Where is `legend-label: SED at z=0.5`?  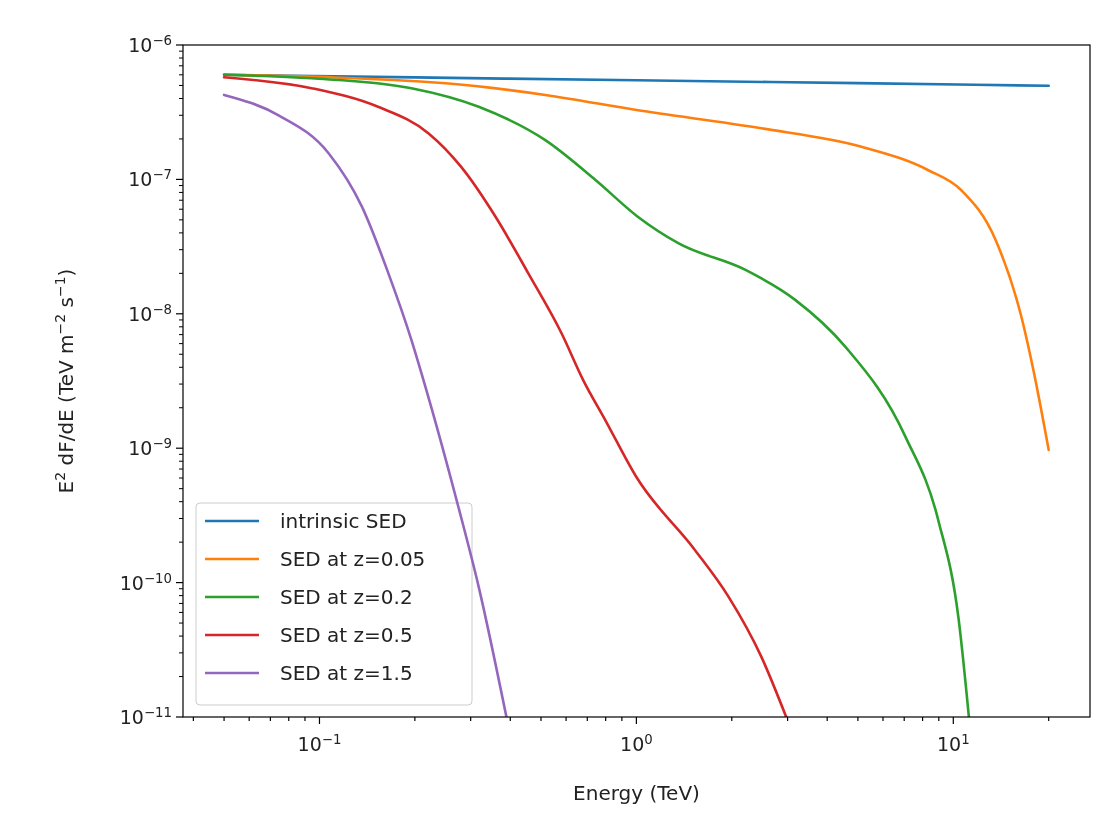 legend-label: SED at z=0.5 is located at coordinates (346, 635).